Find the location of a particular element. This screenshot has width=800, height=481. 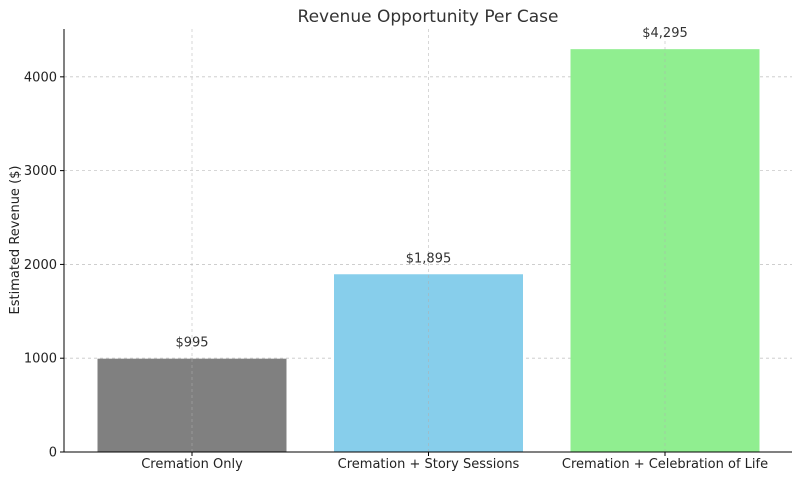

chart-title: Revenue Opportunity Per Case is located at coordinates (428, 17).